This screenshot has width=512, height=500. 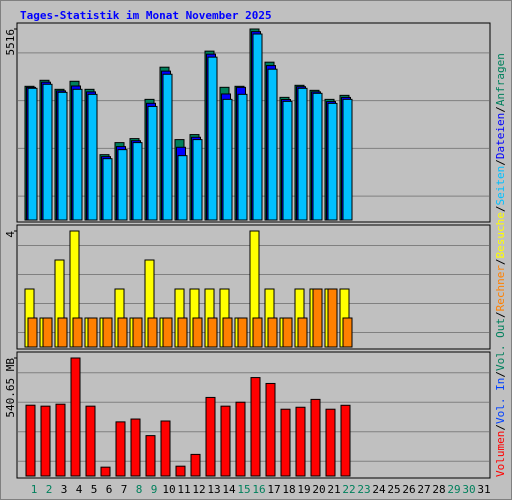 I want to click on x-tick-label: 30, so click(x=468, y=489).